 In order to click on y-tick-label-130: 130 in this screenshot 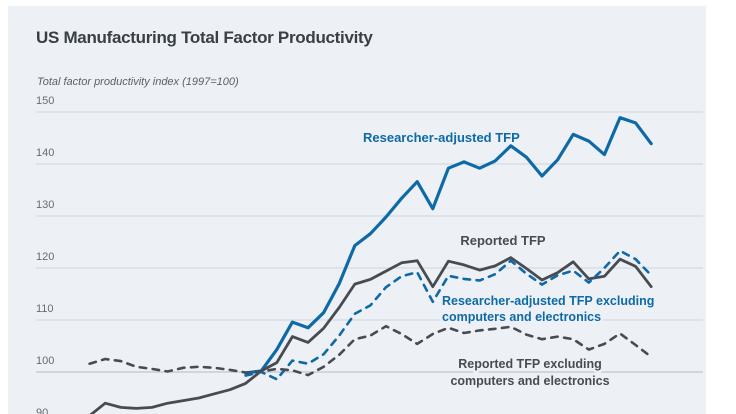, I will do `click(45, 205)`.